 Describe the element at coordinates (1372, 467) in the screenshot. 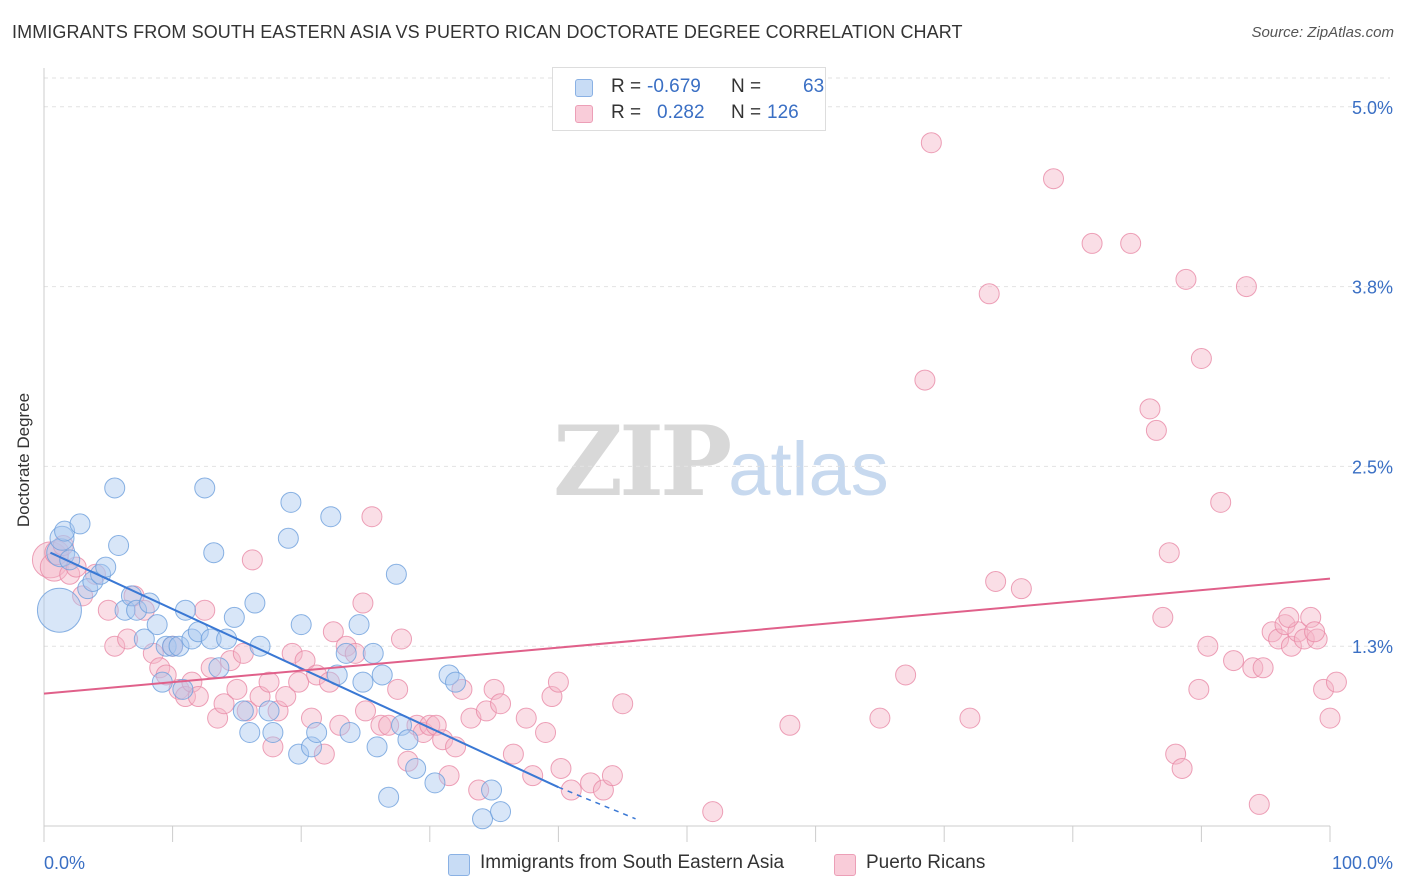

I see `y-tick-label: 2.5%` at that location.